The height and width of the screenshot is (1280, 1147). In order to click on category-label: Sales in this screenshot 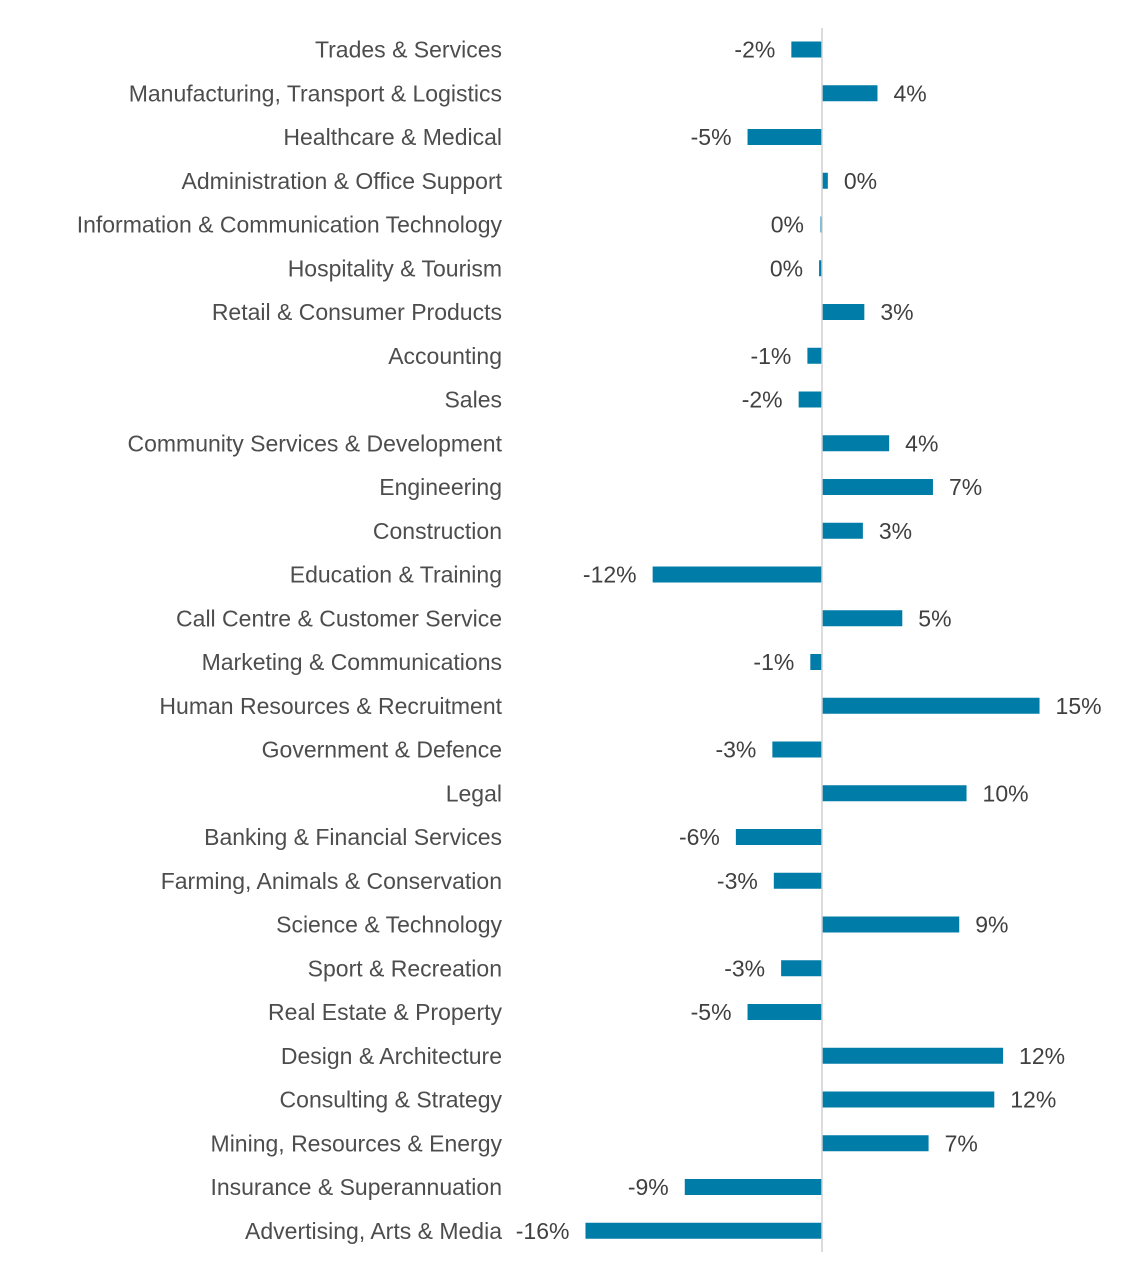, I will do `click(473, 400)`.